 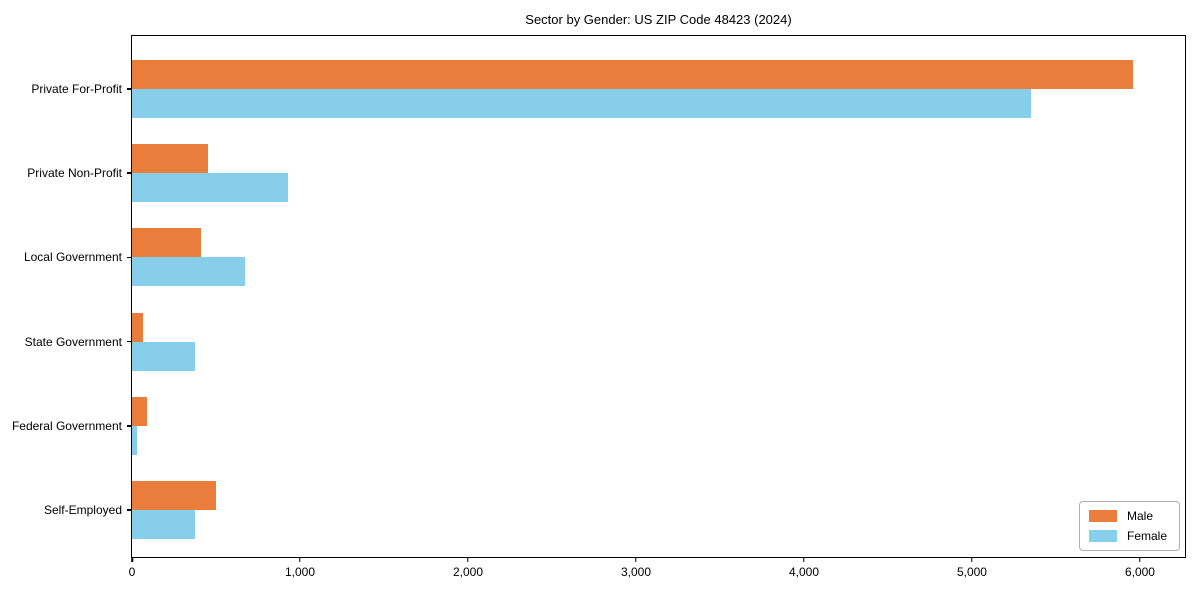 I want to click on y-tick-mark-self-employed, so click(x=129, y=510).